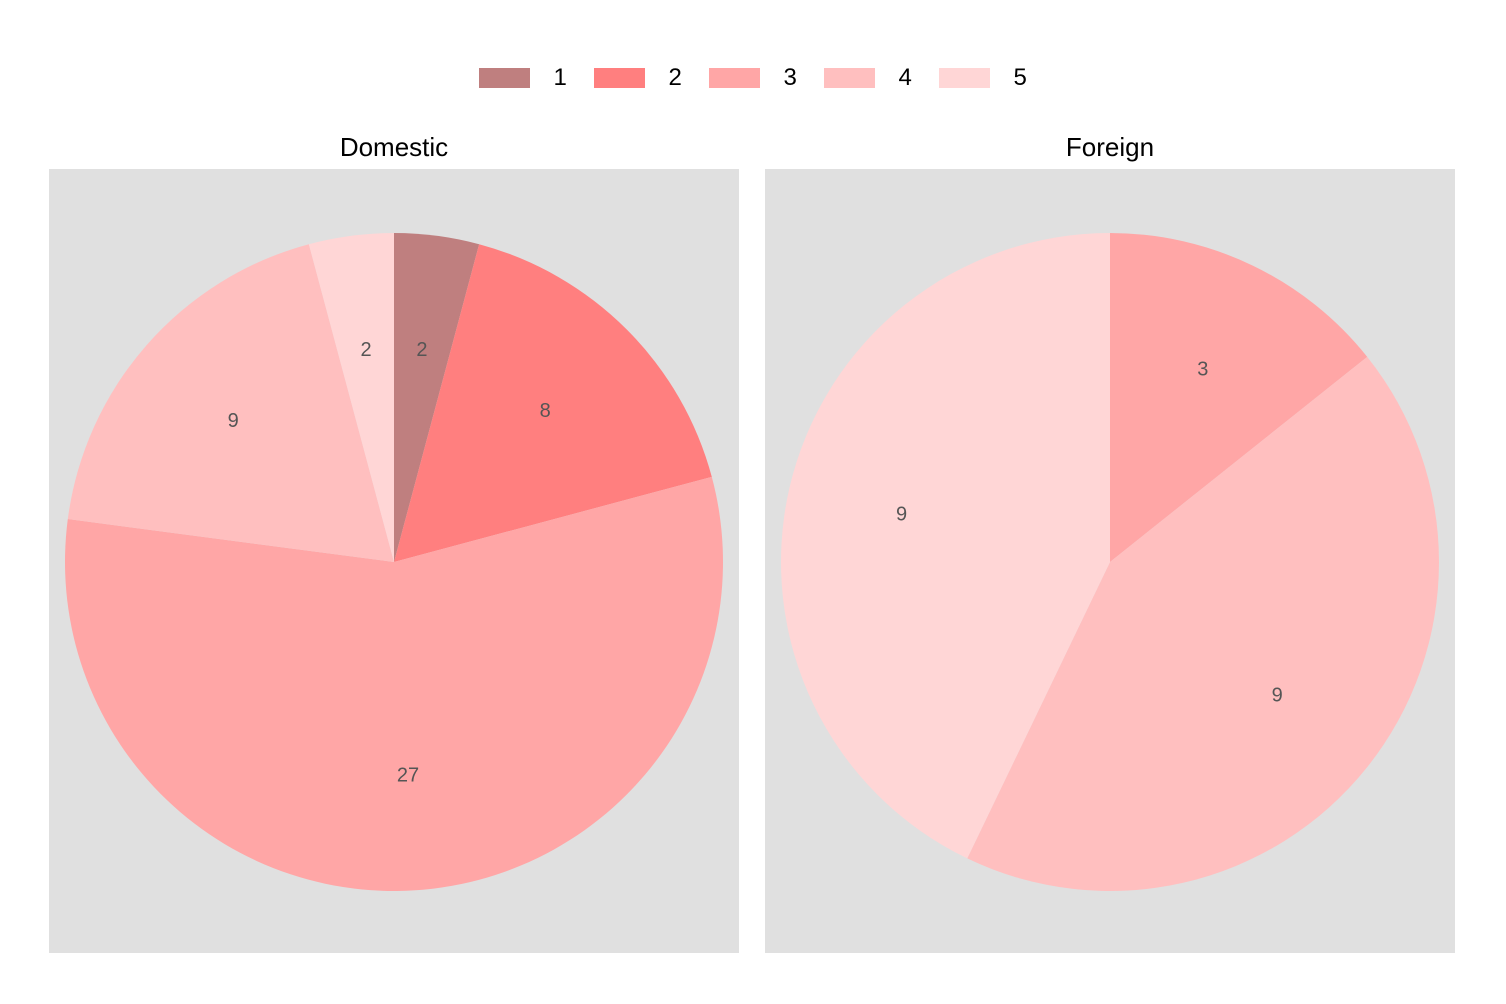 The width and height of the screenshot is (1506, 1004). I want to click on panel-title-foreign: Foreign, so click(1110, 147).